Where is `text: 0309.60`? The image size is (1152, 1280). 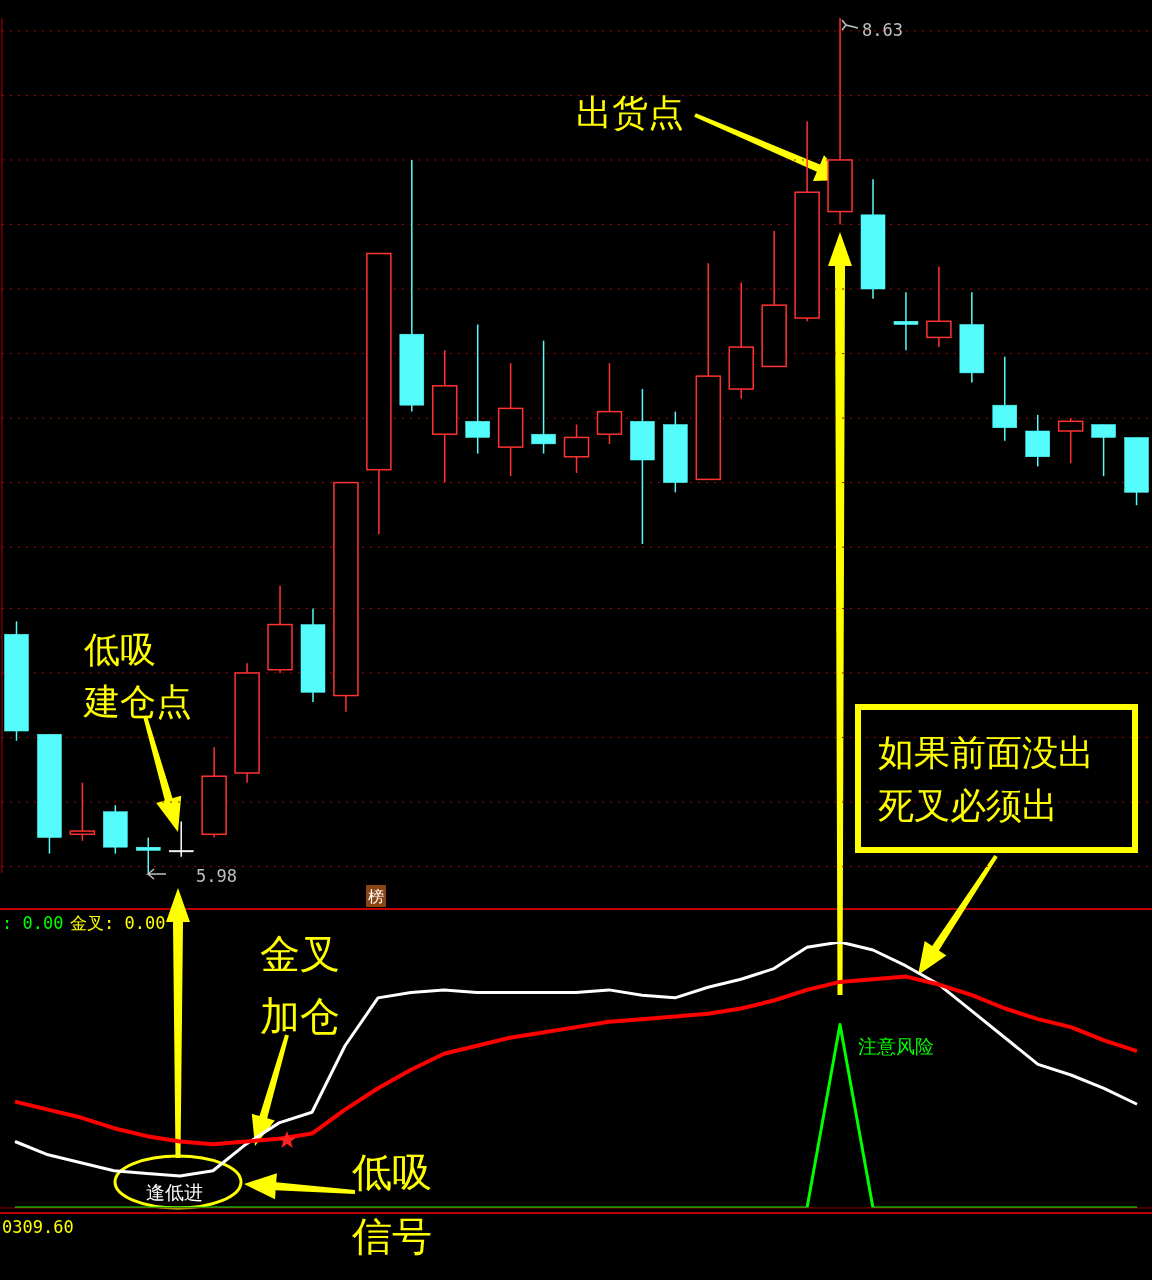 text: 0309.60 is located at coordinates (38, 1227).